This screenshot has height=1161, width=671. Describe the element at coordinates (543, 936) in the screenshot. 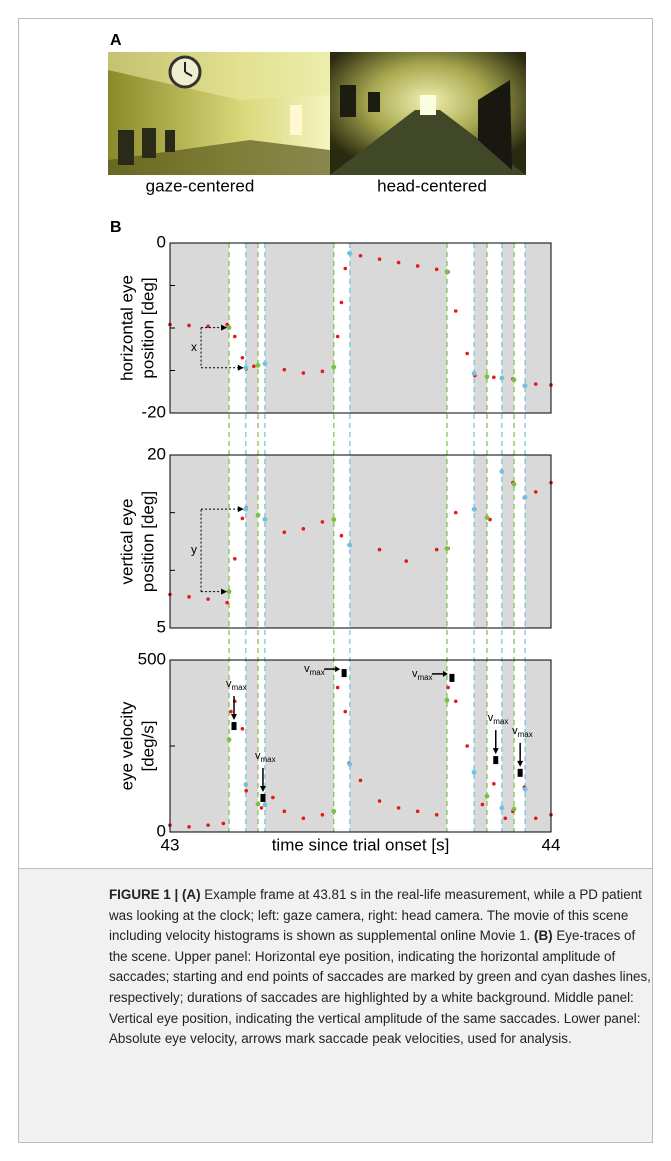

I see `caption-bold: (B)` at that location.